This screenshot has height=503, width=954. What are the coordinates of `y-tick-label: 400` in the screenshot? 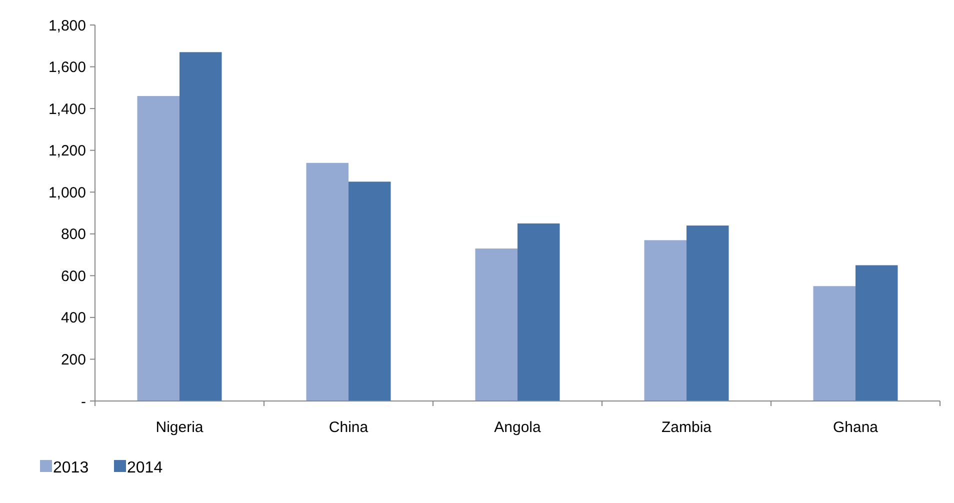 It's located at (73, 318).